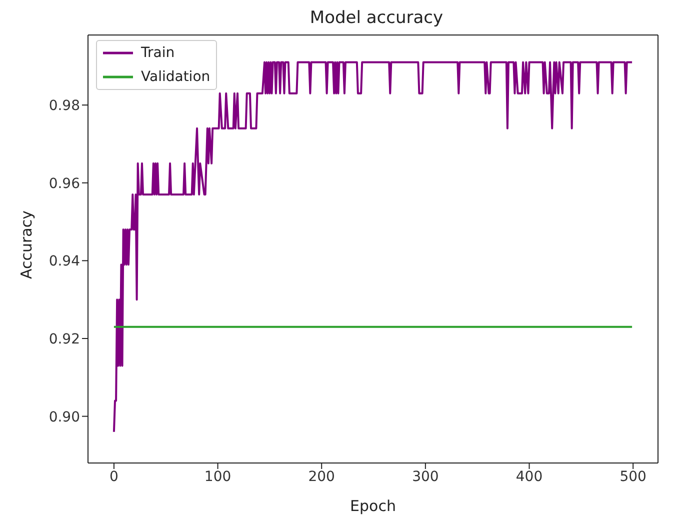 This screenshot has width=675, height=531. I want to click on y-axis-title: Accuracy, so click(26, 244).